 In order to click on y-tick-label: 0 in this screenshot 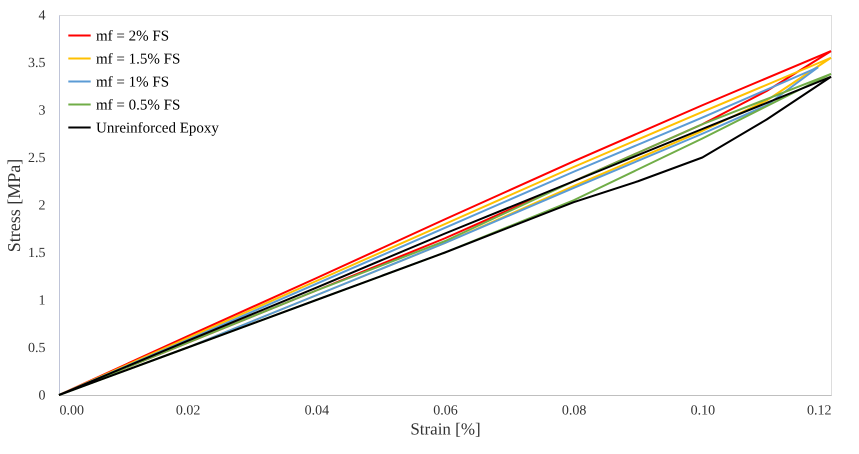, I will do `click(42, 396)`.